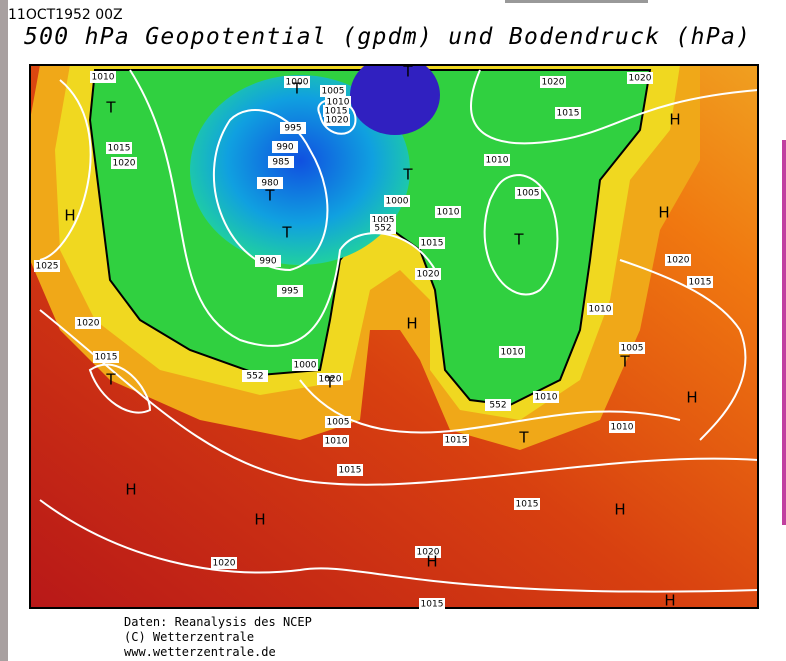 Image resolution: width=786 pixels, height=661 pixels. I want to click on isobar-label: 985, so click(280, 163).